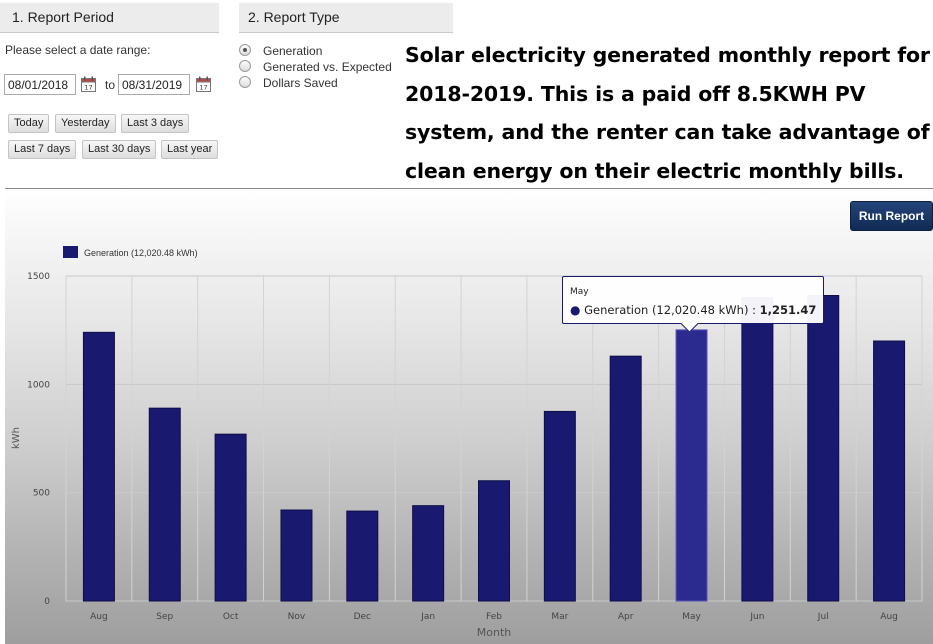 This screenshot has height=644, width=933. I want to click on start-date-input, so click(40, 84).